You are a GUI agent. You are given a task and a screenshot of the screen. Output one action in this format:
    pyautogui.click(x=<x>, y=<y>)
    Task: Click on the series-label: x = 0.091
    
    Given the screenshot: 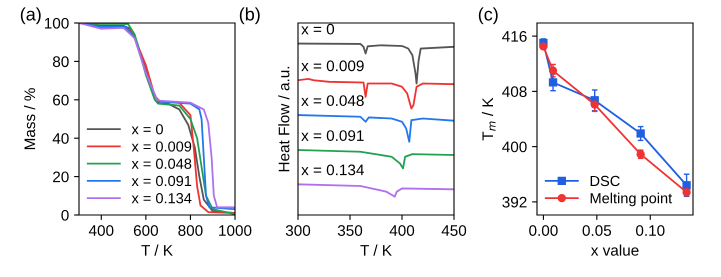 What is the action you would take?
    pyautogui.click(x=332, y=136)
    